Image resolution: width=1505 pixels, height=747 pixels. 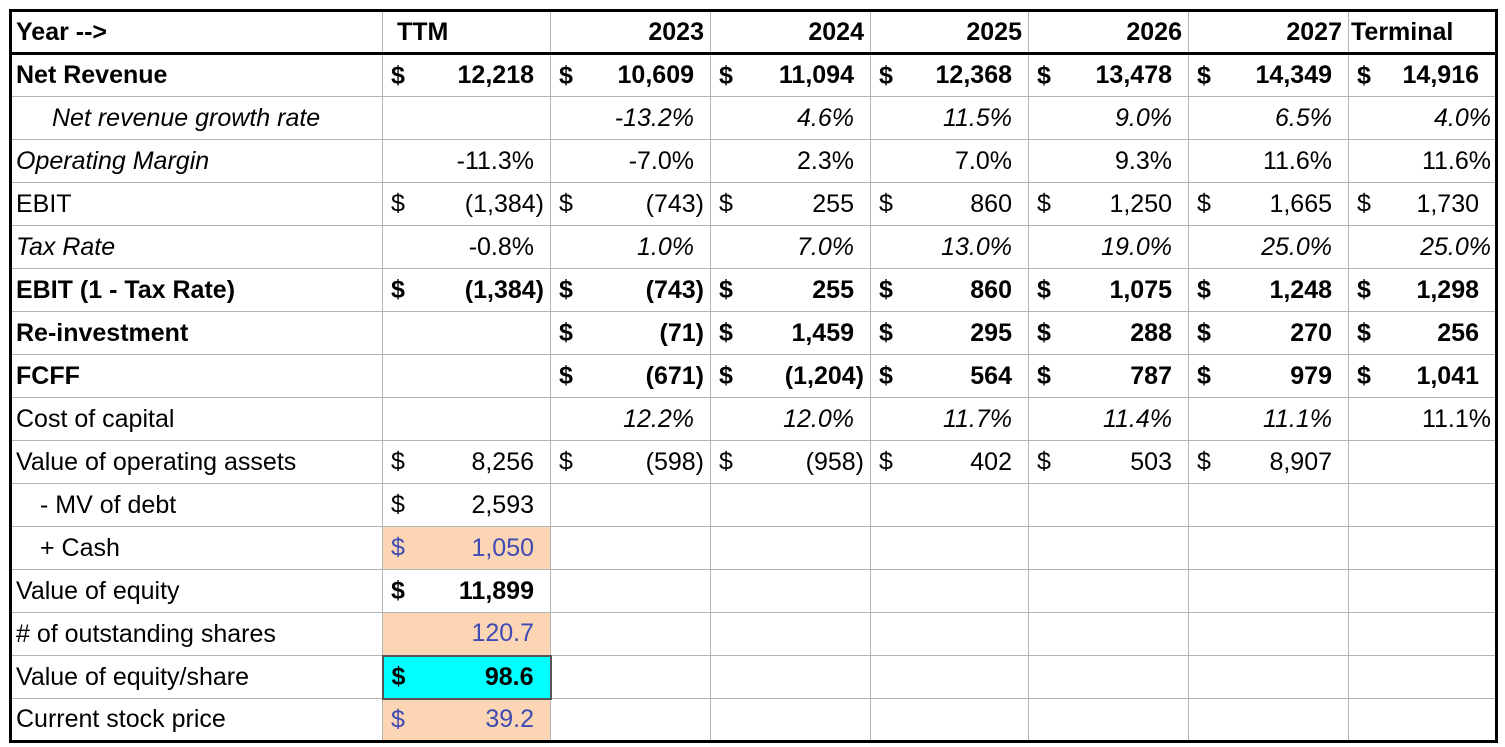 What do you see at coordinates (1422, 32) in the screenshot?
I see `header-terminal: Terminal` at bounding box center [1422, 32].